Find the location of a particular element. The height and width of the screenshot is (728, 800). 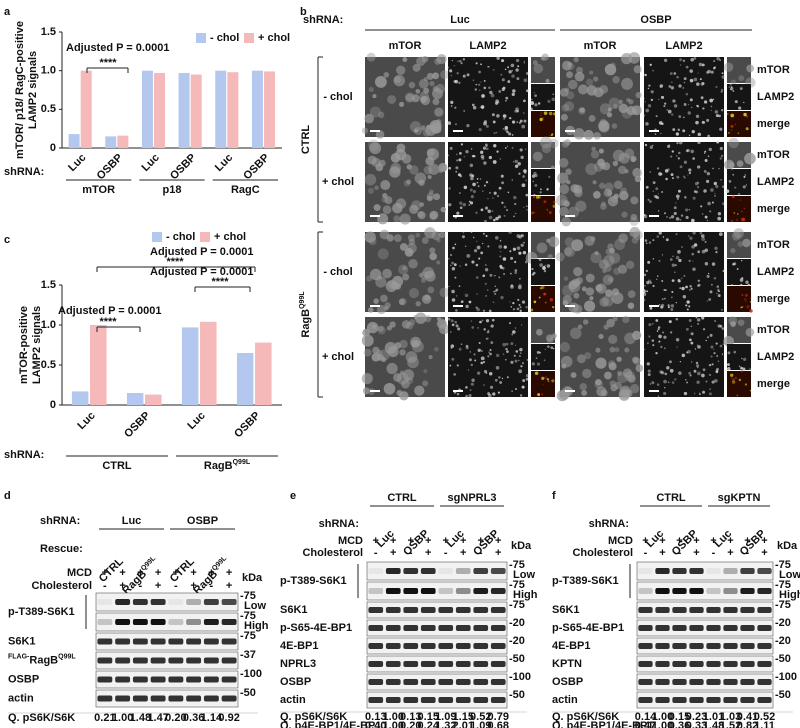

panel-label: b is located at coordinates (303, 12).